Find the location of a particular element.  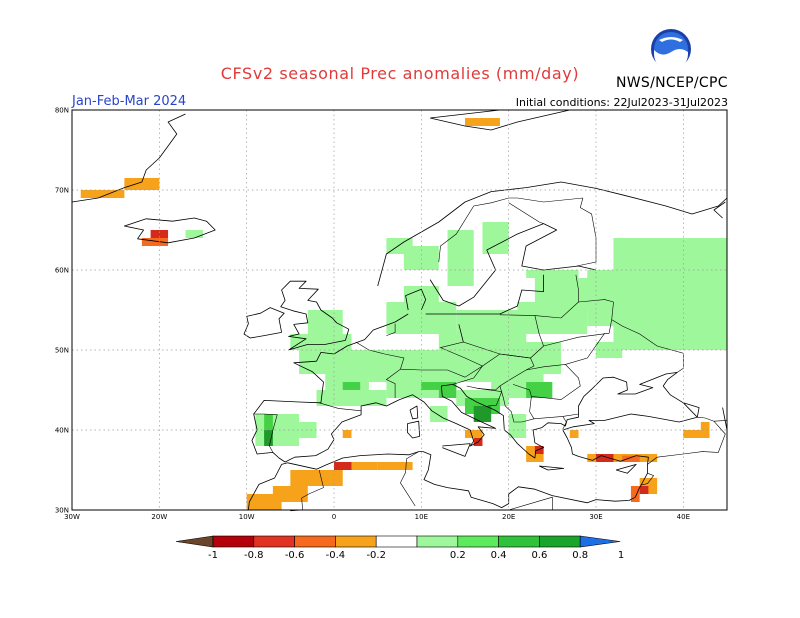

organization-label: NWS/NCEP/CPC is located at coordinates (672, 83).